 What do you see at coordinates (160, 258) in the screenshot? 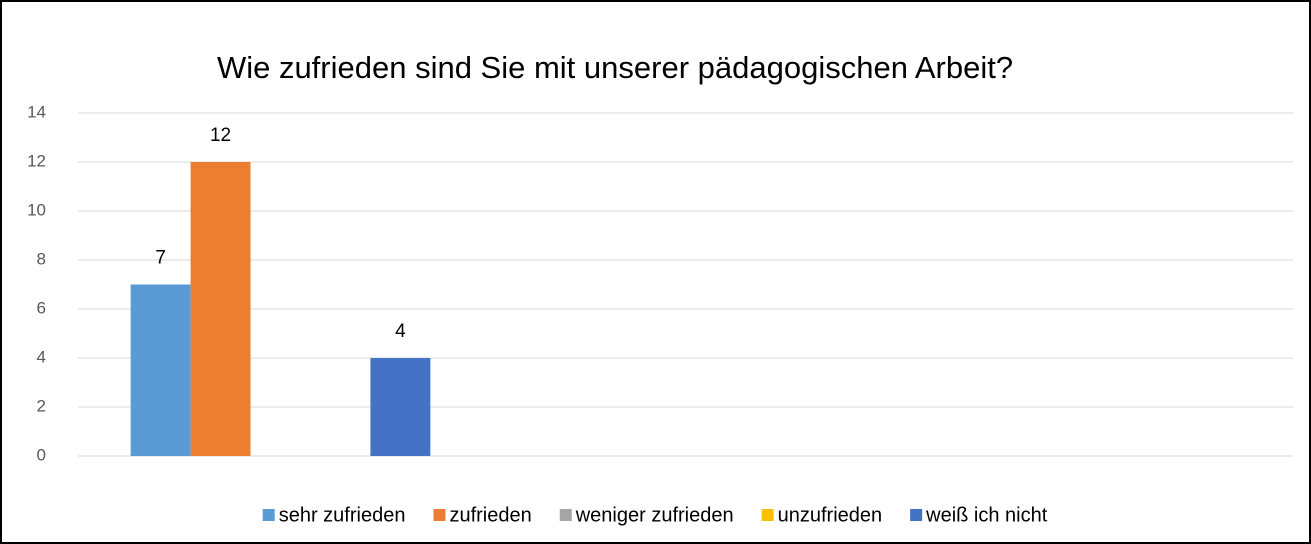
I see `data-label: 7` at bounding box center [160, 258].